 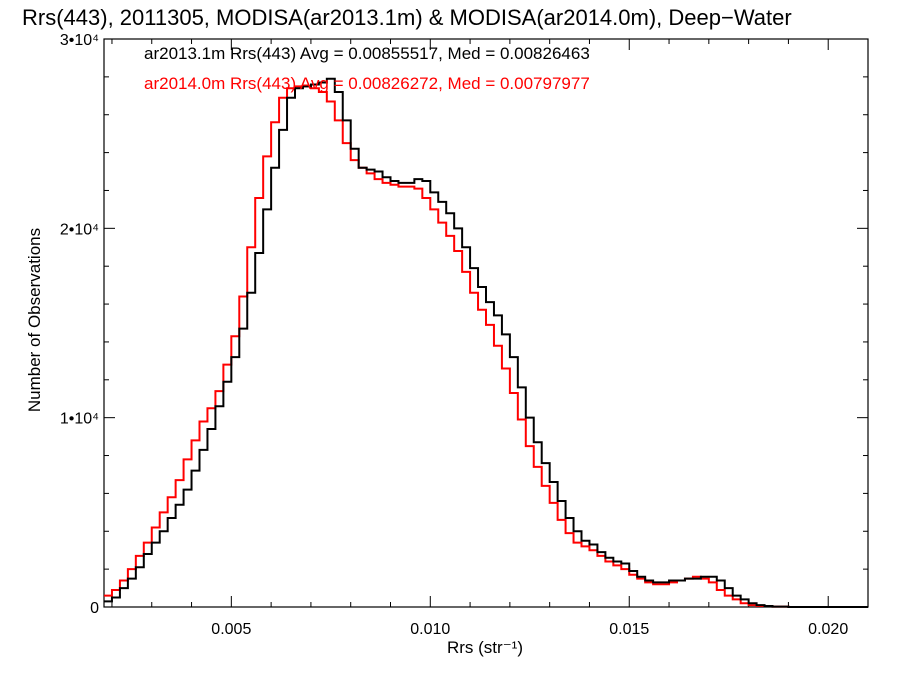 What do you see at coordinates (485, 647) in the screenshot?
I see `x-axis-label: Rrs (str⁻¹)` at bounding box center [485, 647].